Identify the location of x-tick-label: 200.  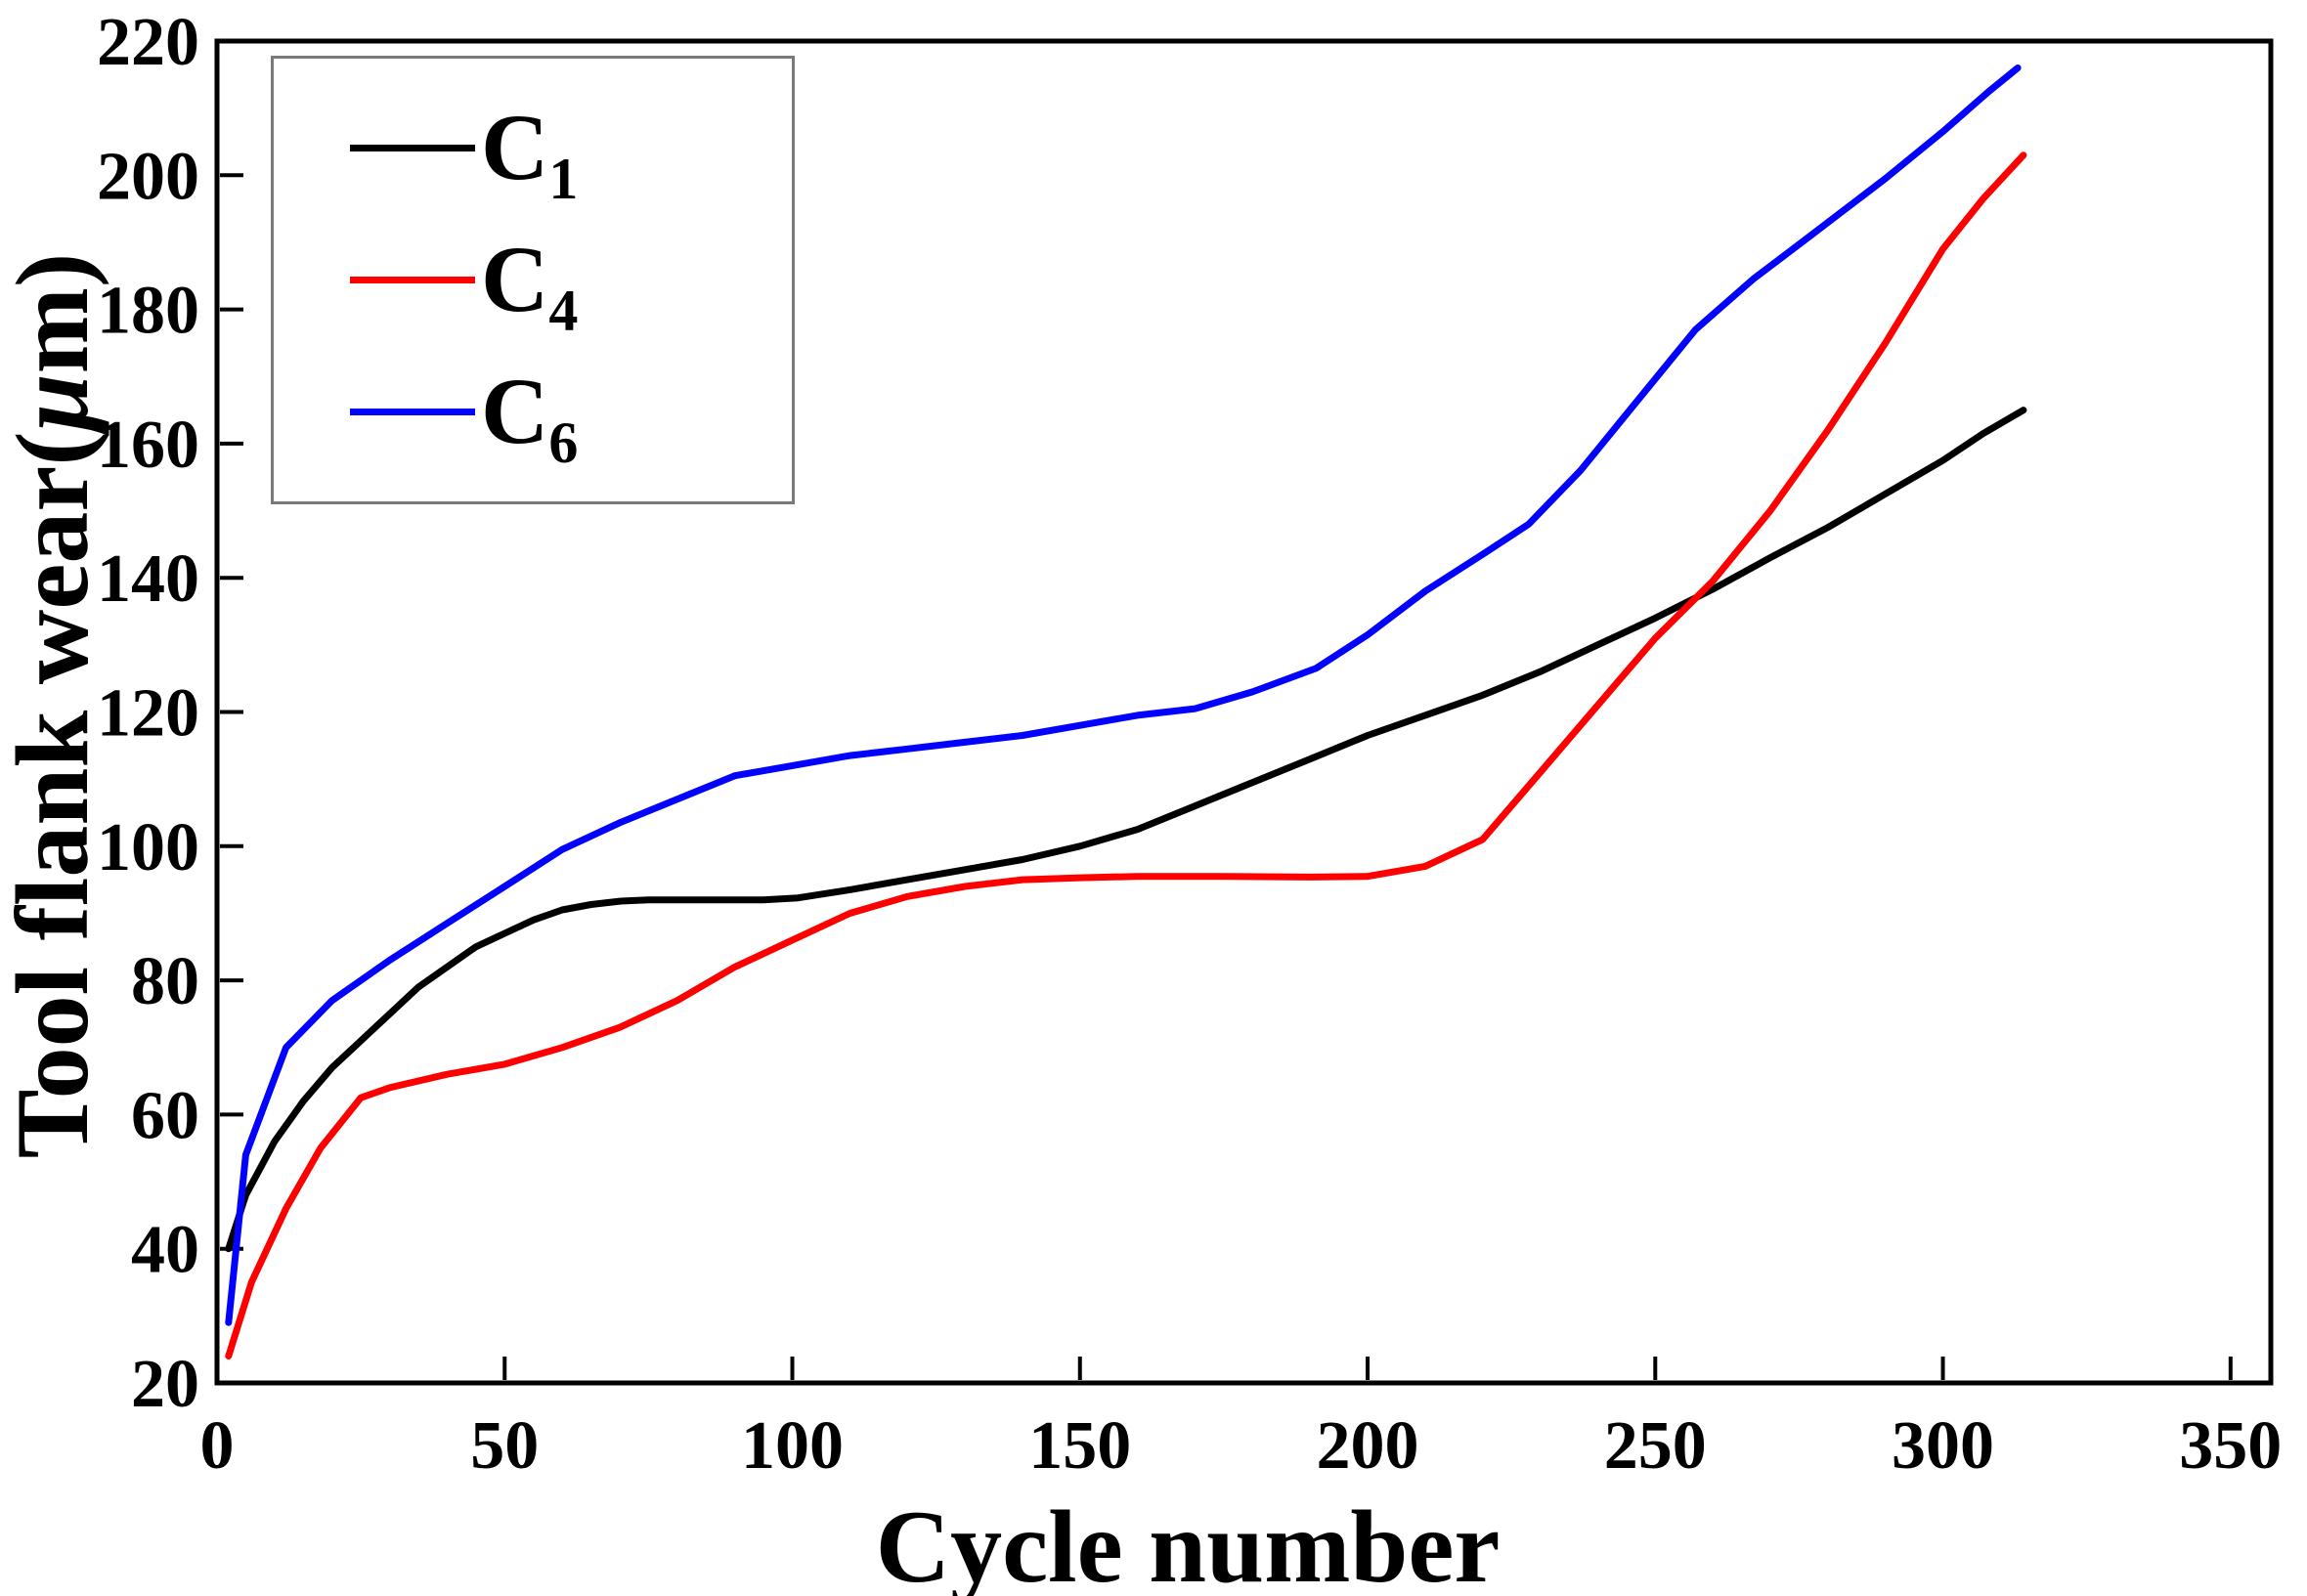
(1368, 1446).